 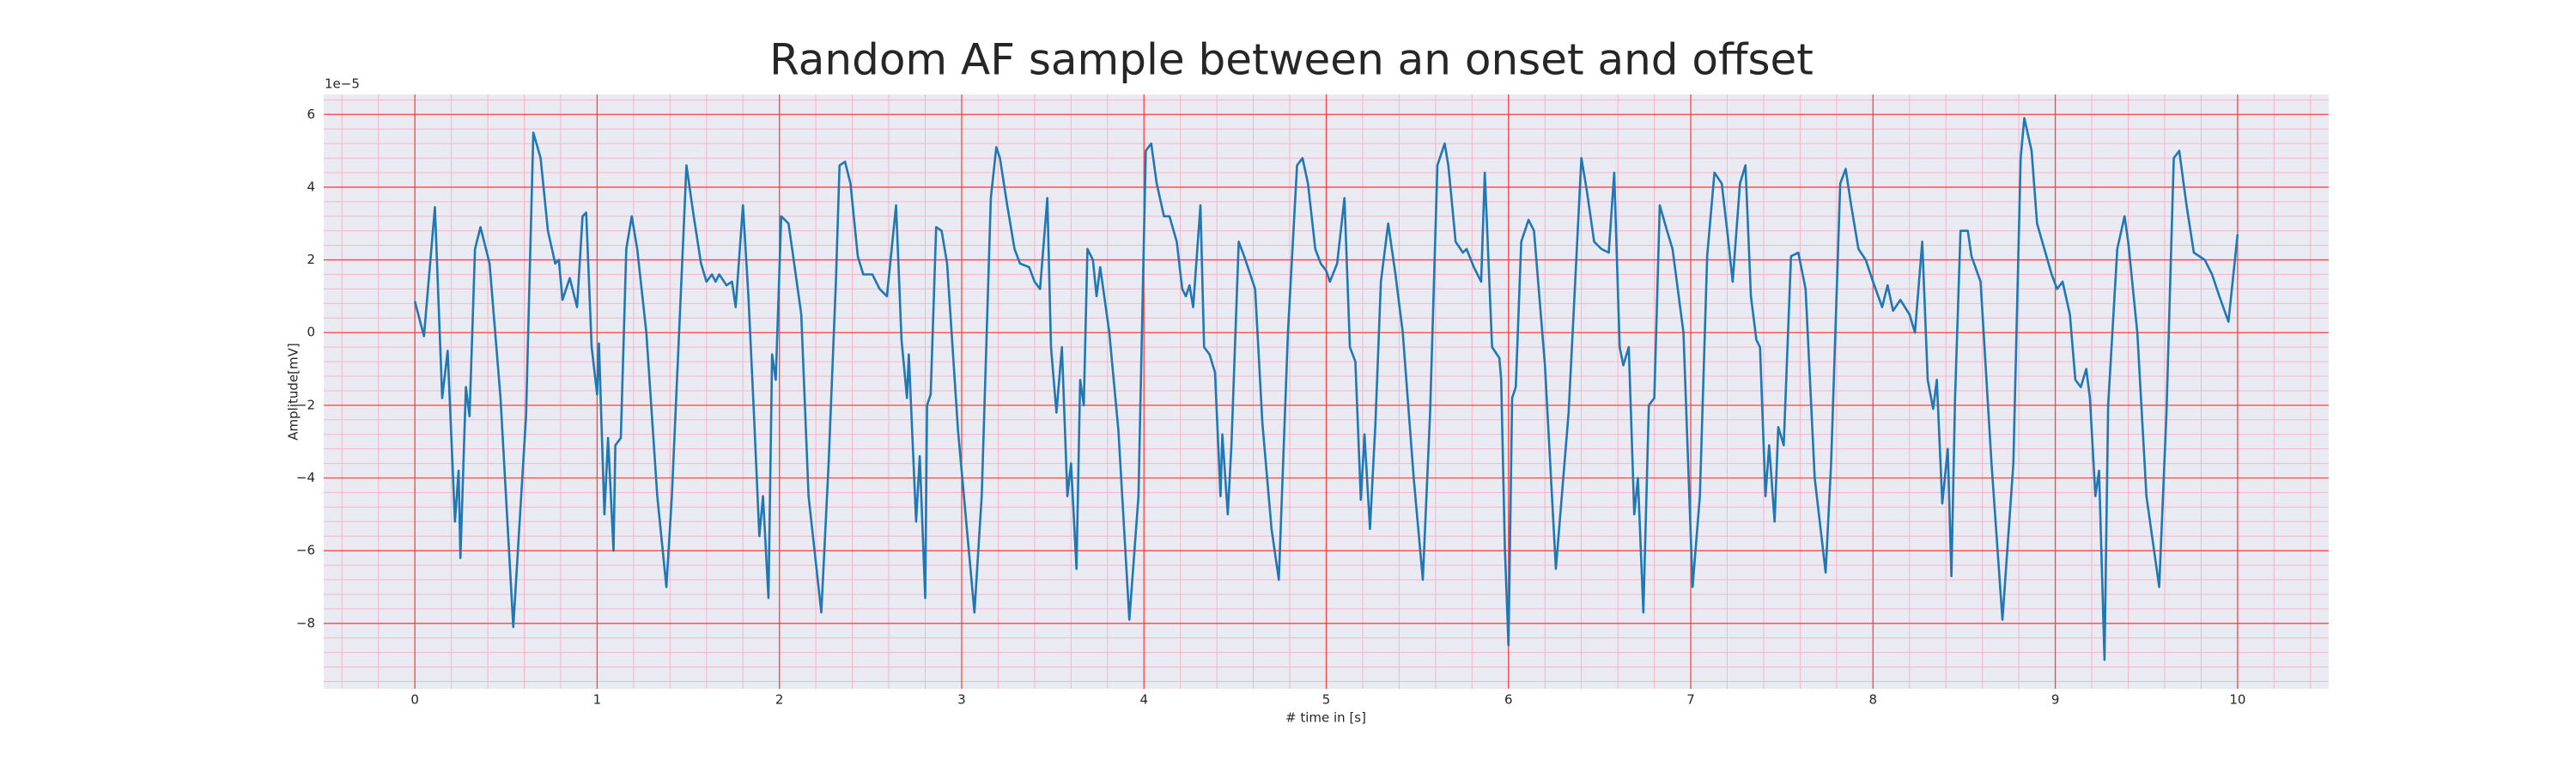 What do you see at coordinates (2055, 700) in the screenshot?
I see `x-tick-label: 9` at bounding box center [2055, 700].